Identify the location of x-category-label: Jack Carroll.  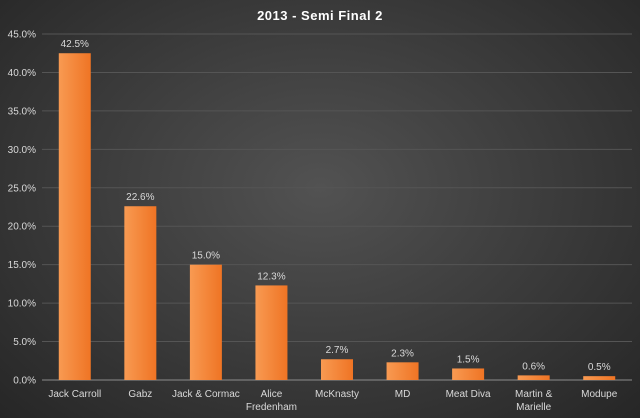
(74, 394).